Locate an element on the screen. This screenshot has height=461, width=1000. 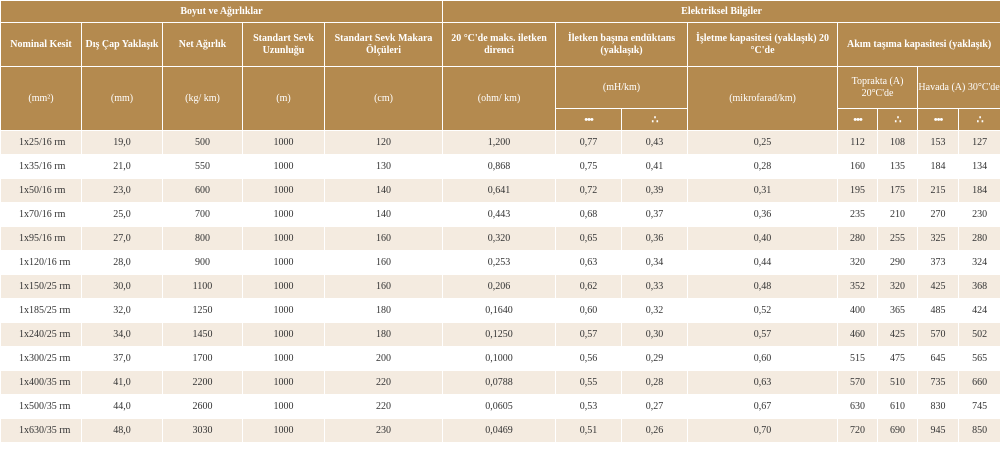
table-cell: 1x400/35 rm is located at coordinates (41, 382).